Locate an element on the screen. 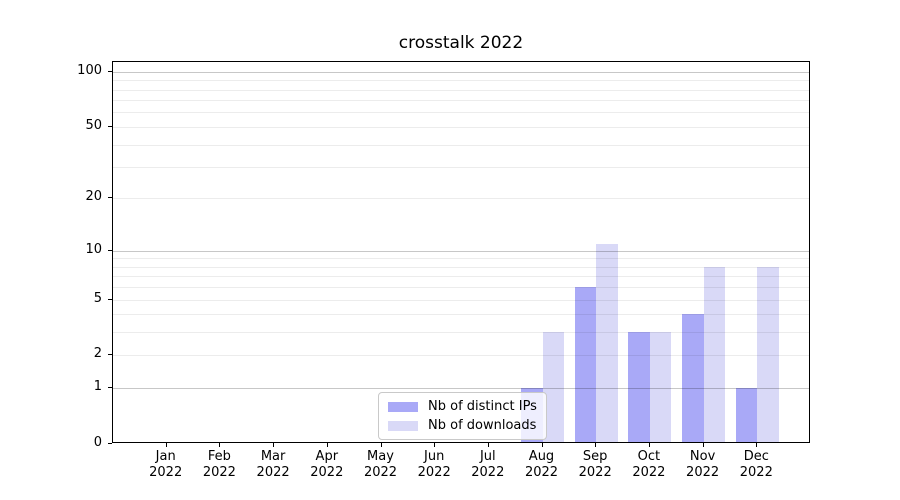 Image resolution: width=900 pixels, height=500 pixels. y-tick-label: 20 is located at coordinates (93, 197).